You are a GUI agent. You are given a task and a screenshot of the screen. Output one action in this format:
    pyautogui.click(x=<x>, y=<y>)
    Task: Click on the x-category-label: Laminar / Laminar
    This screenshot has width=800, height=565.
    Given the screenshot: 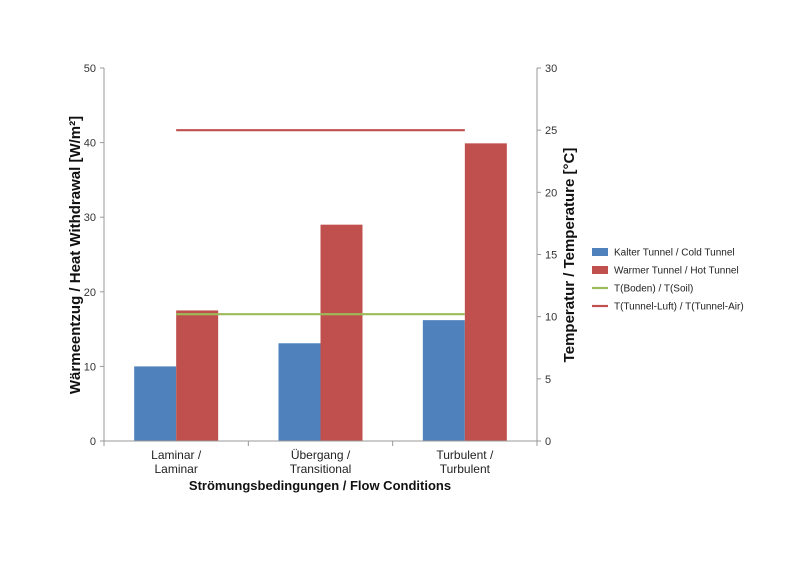 What is the action you would take?
    pyautogui.click(x=176, y=462)
    